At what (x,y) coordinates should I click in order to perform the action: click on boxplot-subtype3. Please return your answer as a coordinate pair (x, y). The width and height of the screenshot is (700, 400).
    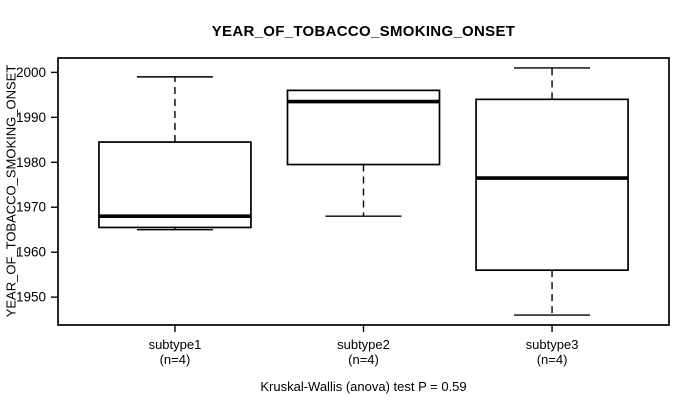
    Looking at the image, I should click on (552, 191).